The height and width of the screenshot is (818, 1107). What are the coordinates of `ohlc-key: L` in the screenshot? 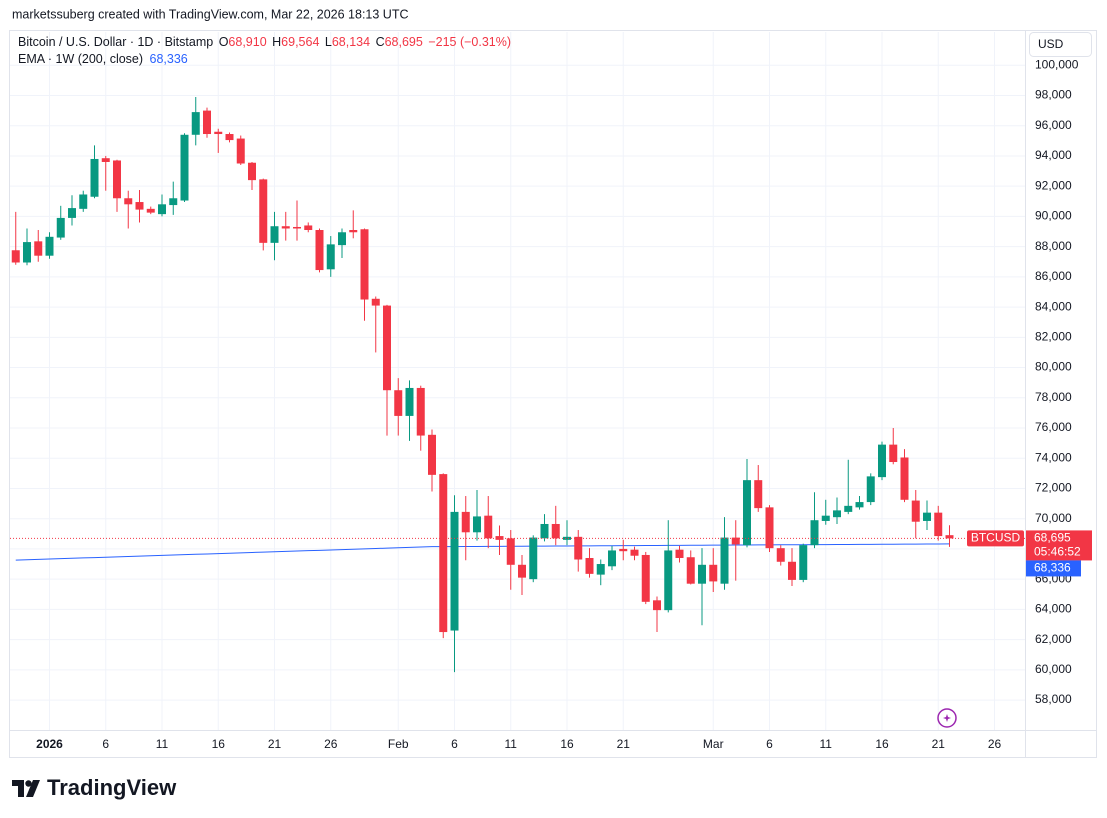 It's located at (328, 42).